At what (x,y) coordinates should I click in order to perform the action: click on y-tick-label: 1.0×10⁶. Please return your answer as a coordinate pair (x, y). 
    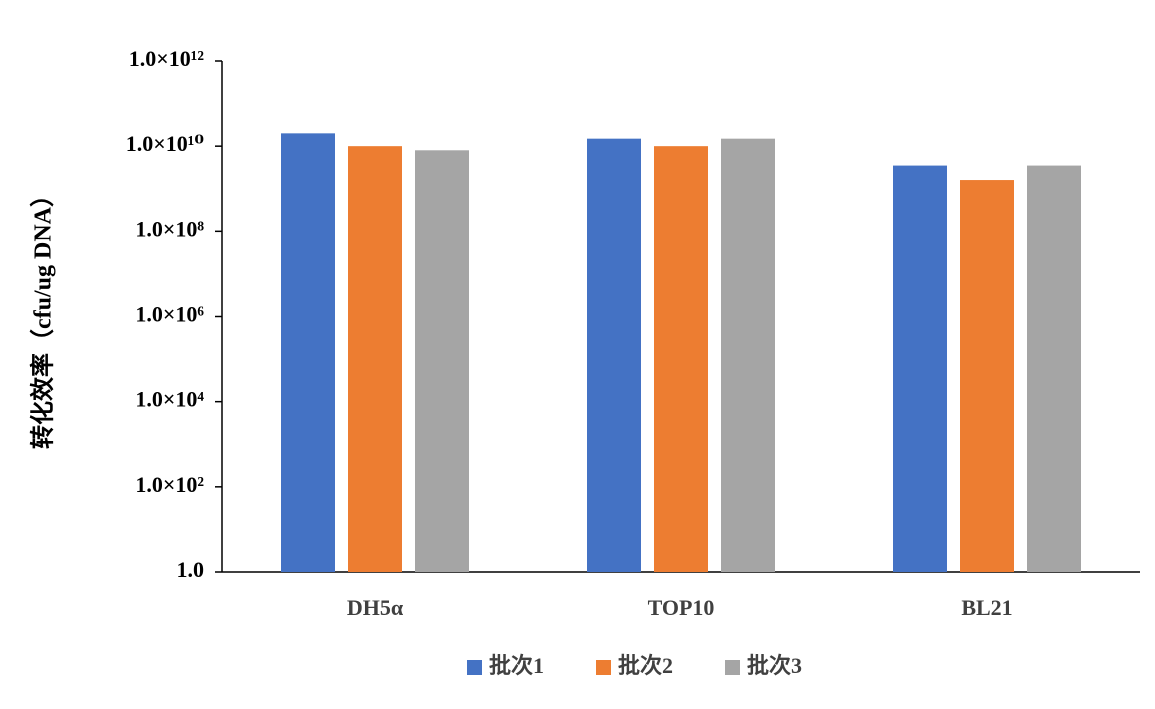
    Looking at the image, I should click on (169, 314).